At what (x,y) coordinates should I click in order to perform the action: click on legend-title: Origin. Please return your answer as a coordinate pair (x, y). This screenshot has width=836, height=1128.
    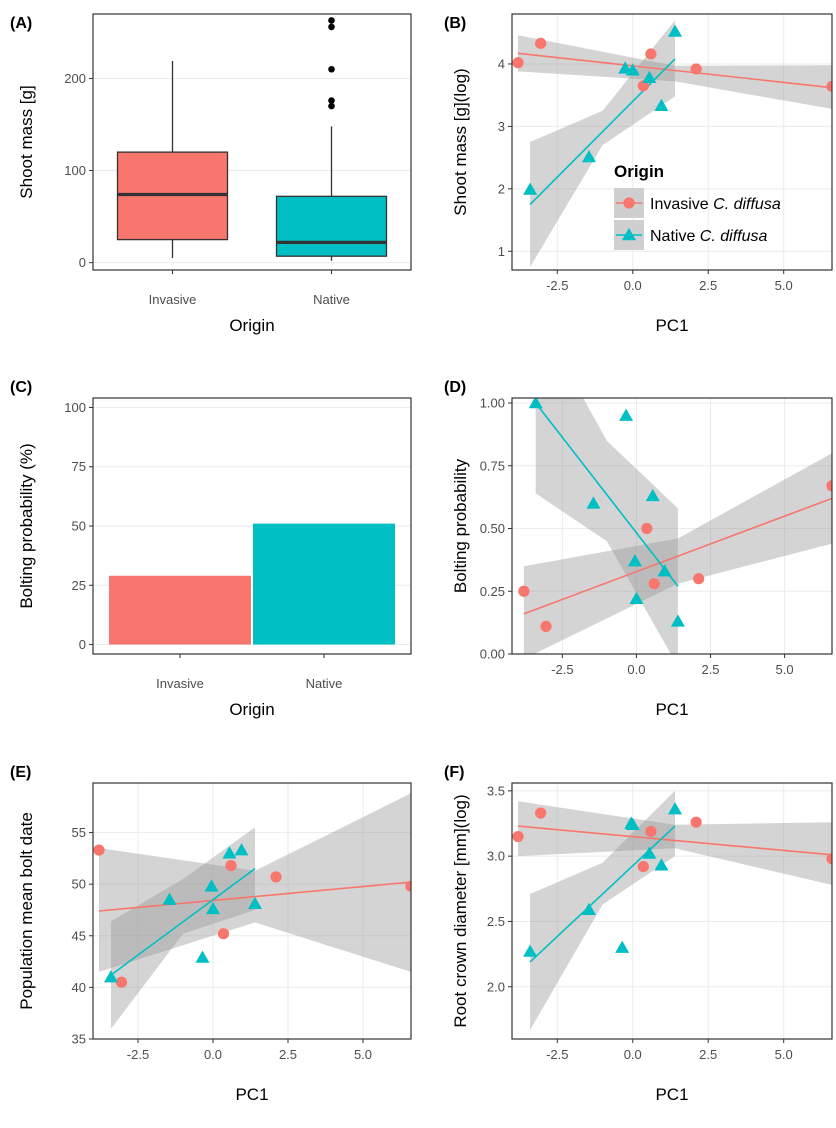
    Looking at the image, I should click on (639, 171).